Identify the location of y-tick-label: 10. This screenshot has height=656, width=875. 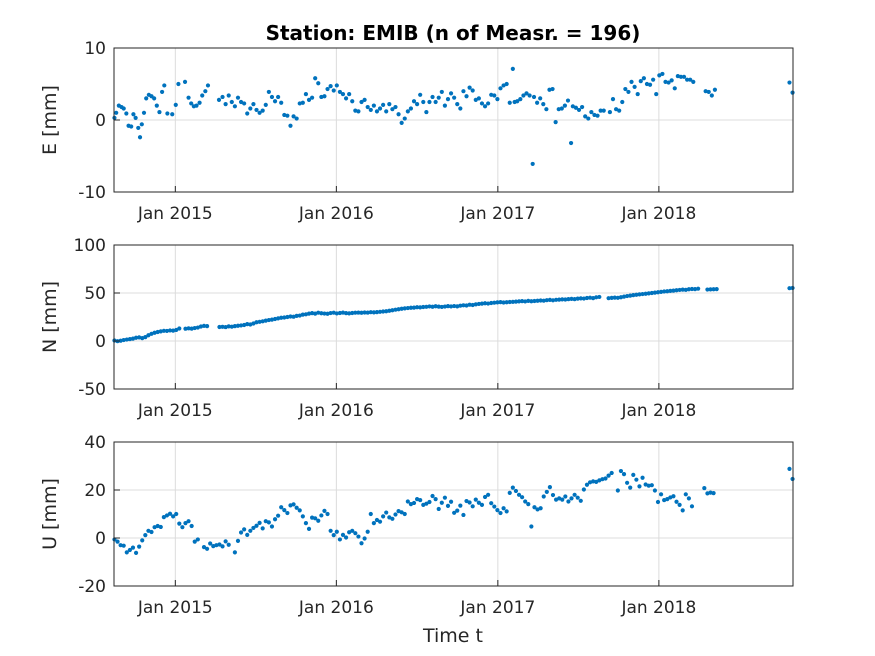
(95, 49).